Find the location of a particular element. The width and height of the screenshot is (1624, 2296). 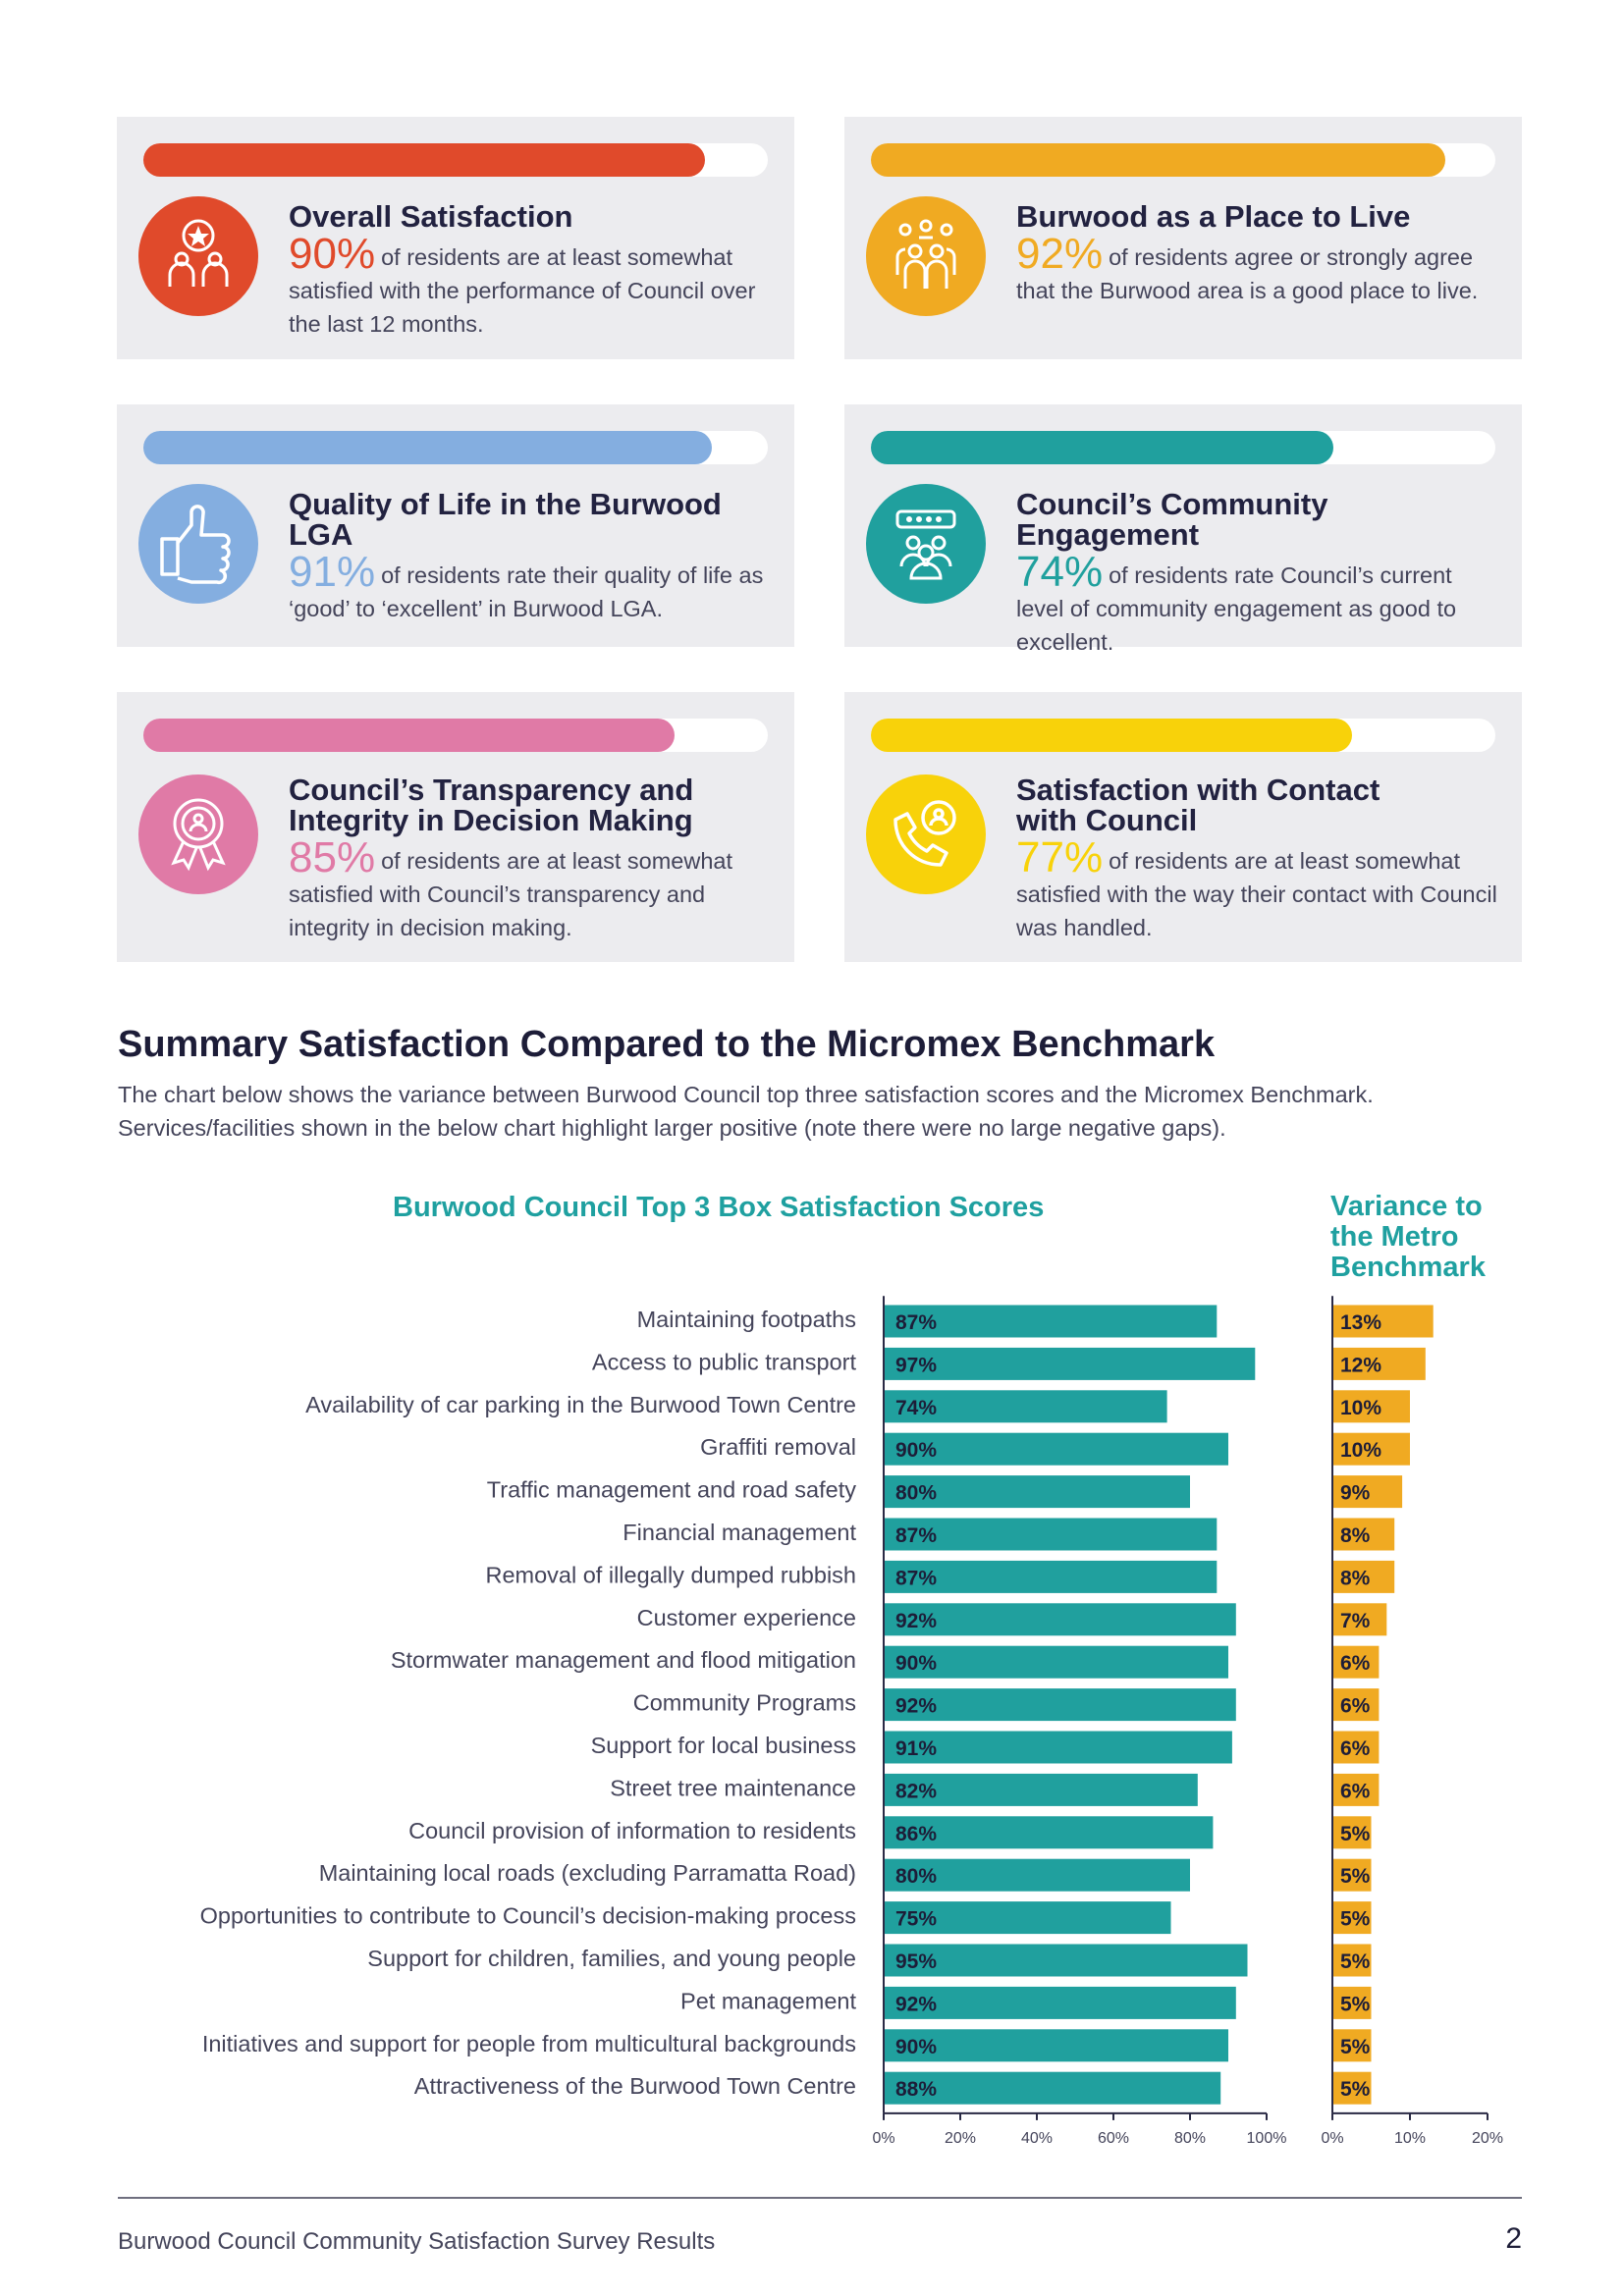

score-tick-label: 40% is located at coordinates (1037, 2138).